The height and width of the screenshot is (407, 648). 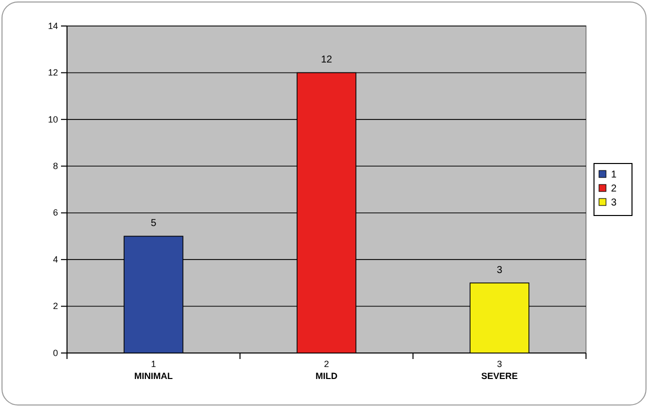 I want to click on y-tick-label: 10, so click(x=53, y=119).